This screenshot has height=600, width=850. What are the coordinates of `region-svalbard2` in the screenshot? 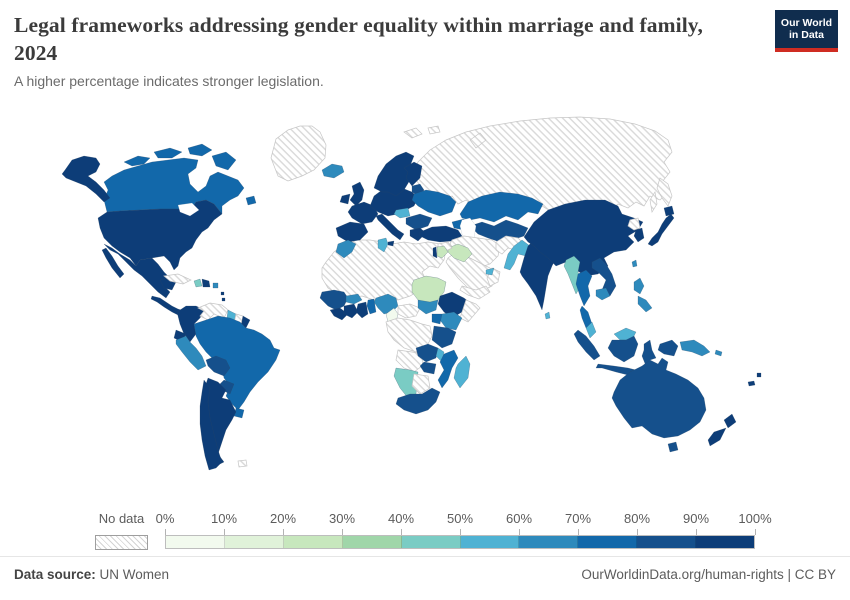 It's located at (434, 130).